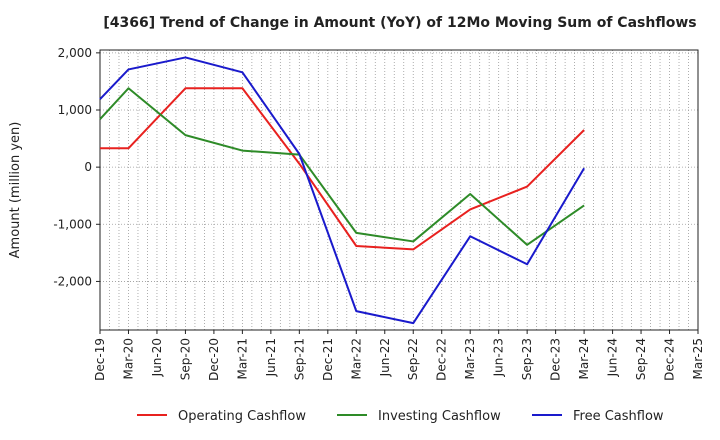 The width and height of the screenshot is (720, 440). Describe the element at coordinates (88, 167) in the screenshot. I see `y-tick-label: 0` at that location.